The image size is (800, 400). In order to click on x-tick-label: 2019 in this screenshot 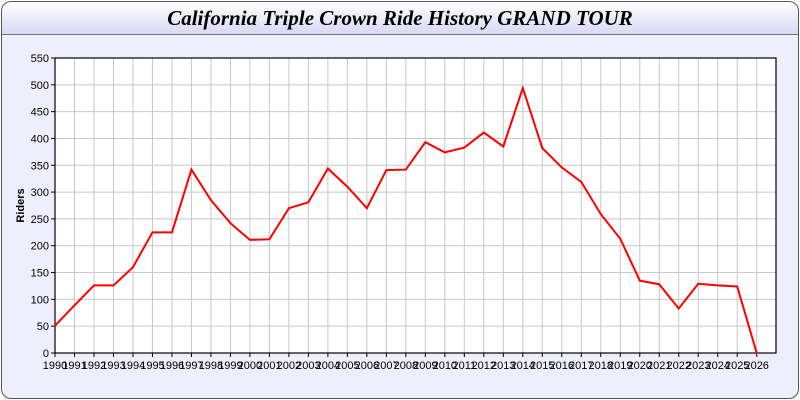, I will do `click(620, 366)`.